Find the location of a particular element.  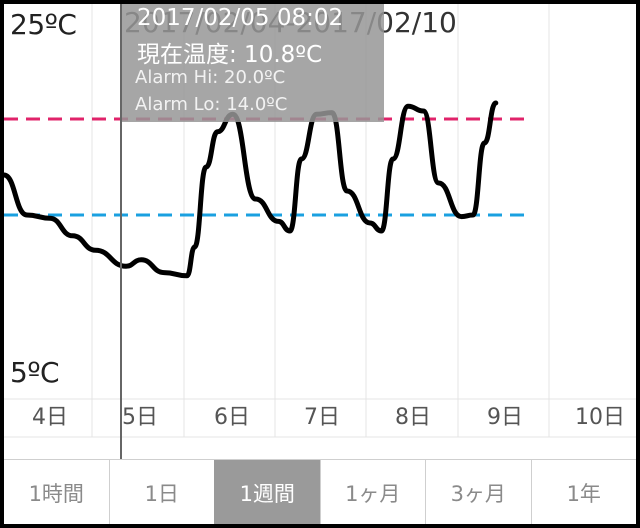

tooltip-alarm-hi: Alarm Hi: 20.0ºC is located at coordinates (210, 77).